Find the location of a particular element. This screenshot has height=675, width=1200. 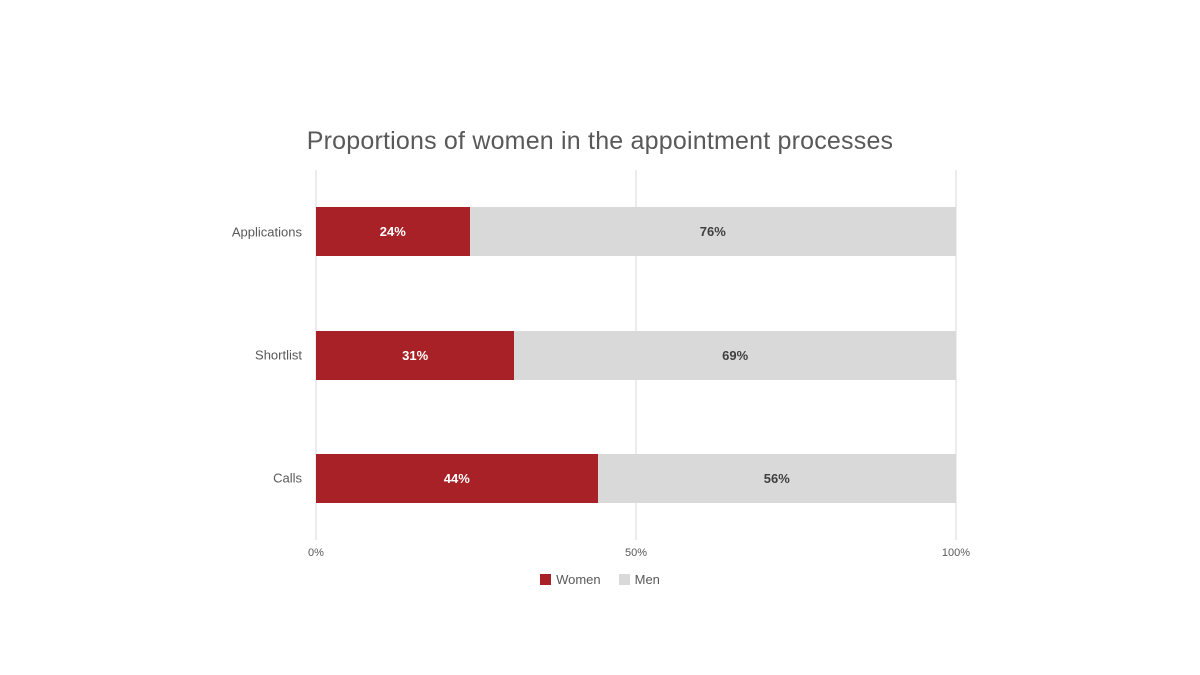

legend-label: Men is located at coordinates (647, 579).